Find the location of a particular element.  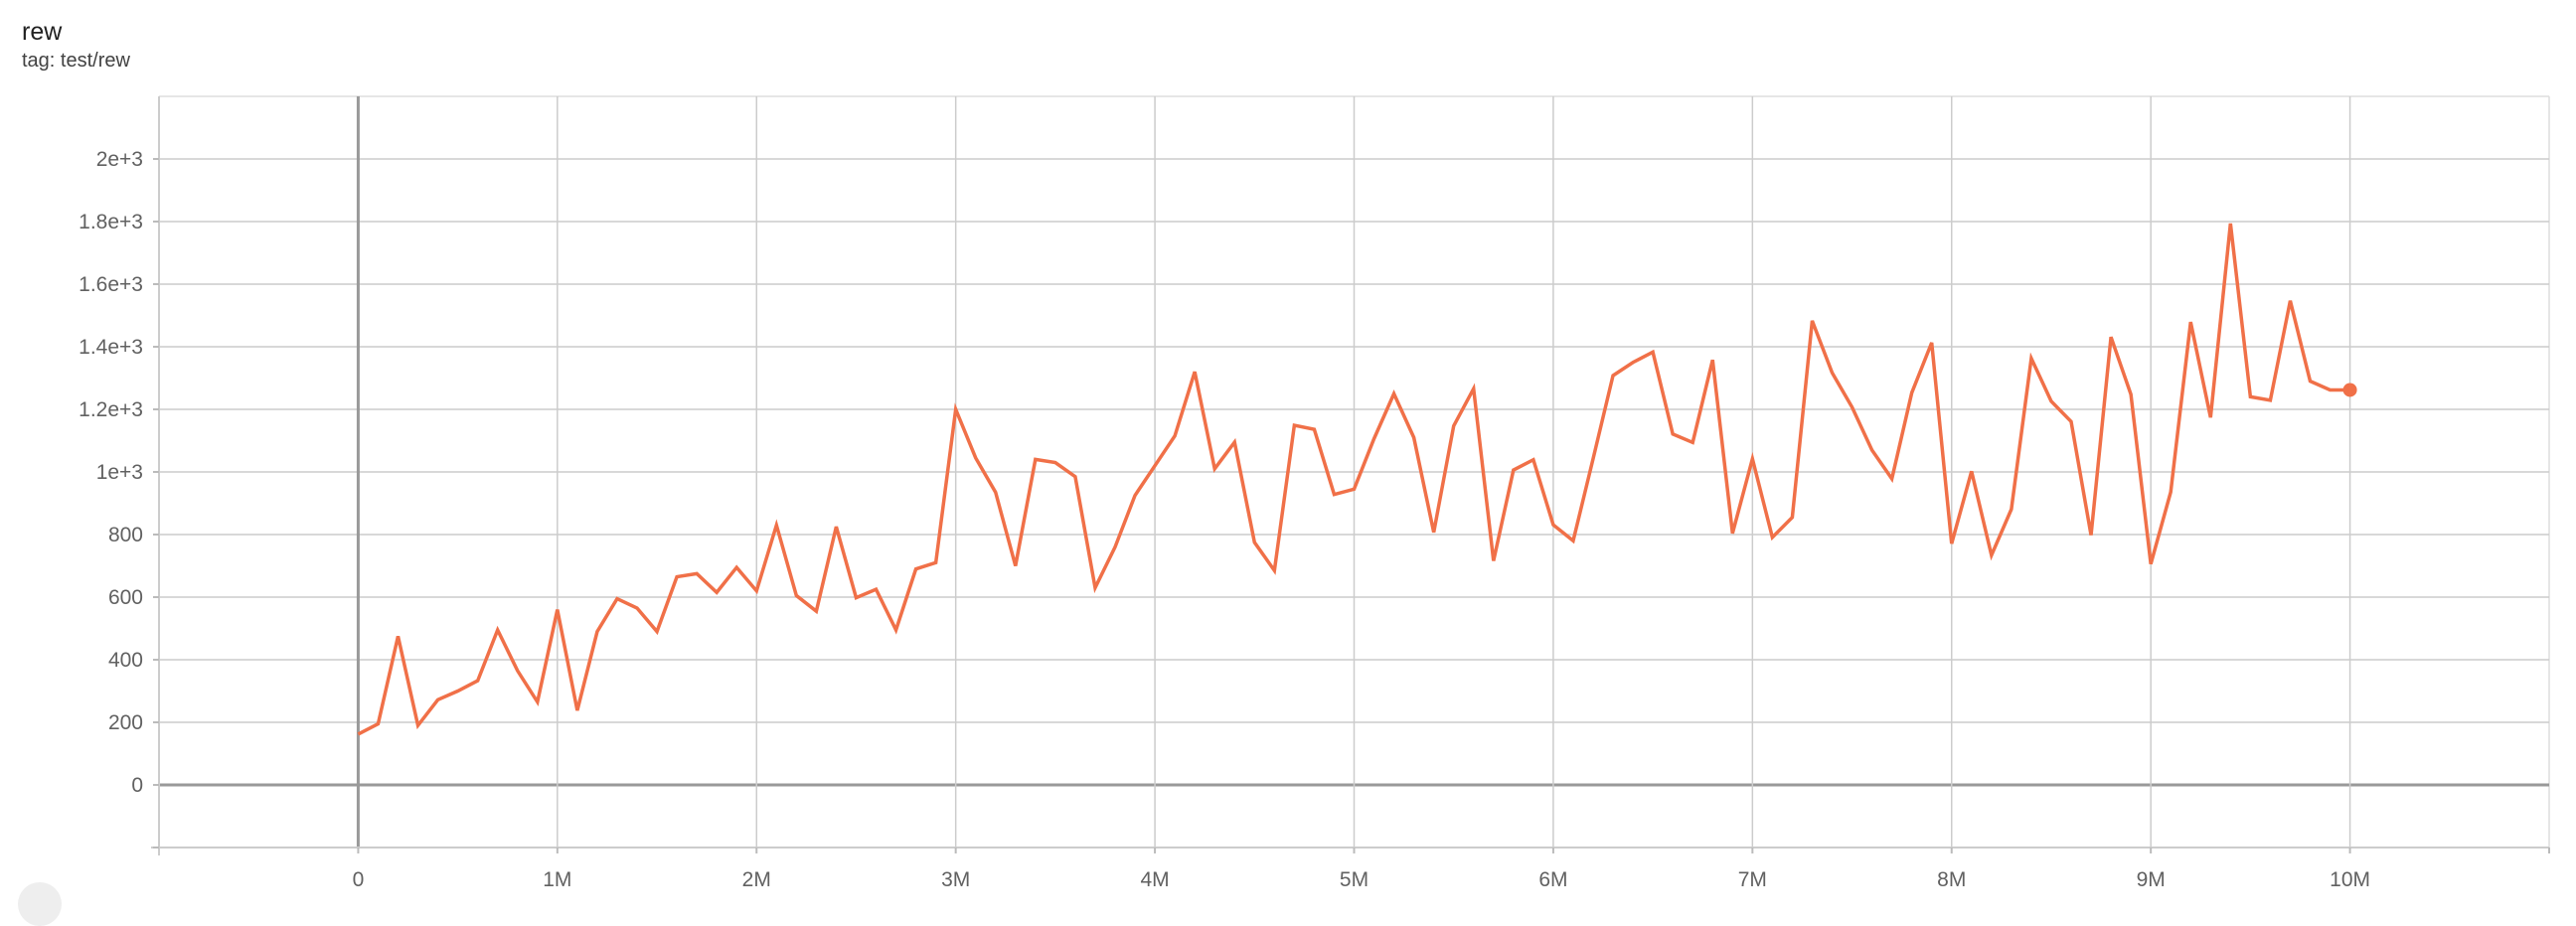

y-tick-label: 0 is located at coordinates (137, 785).